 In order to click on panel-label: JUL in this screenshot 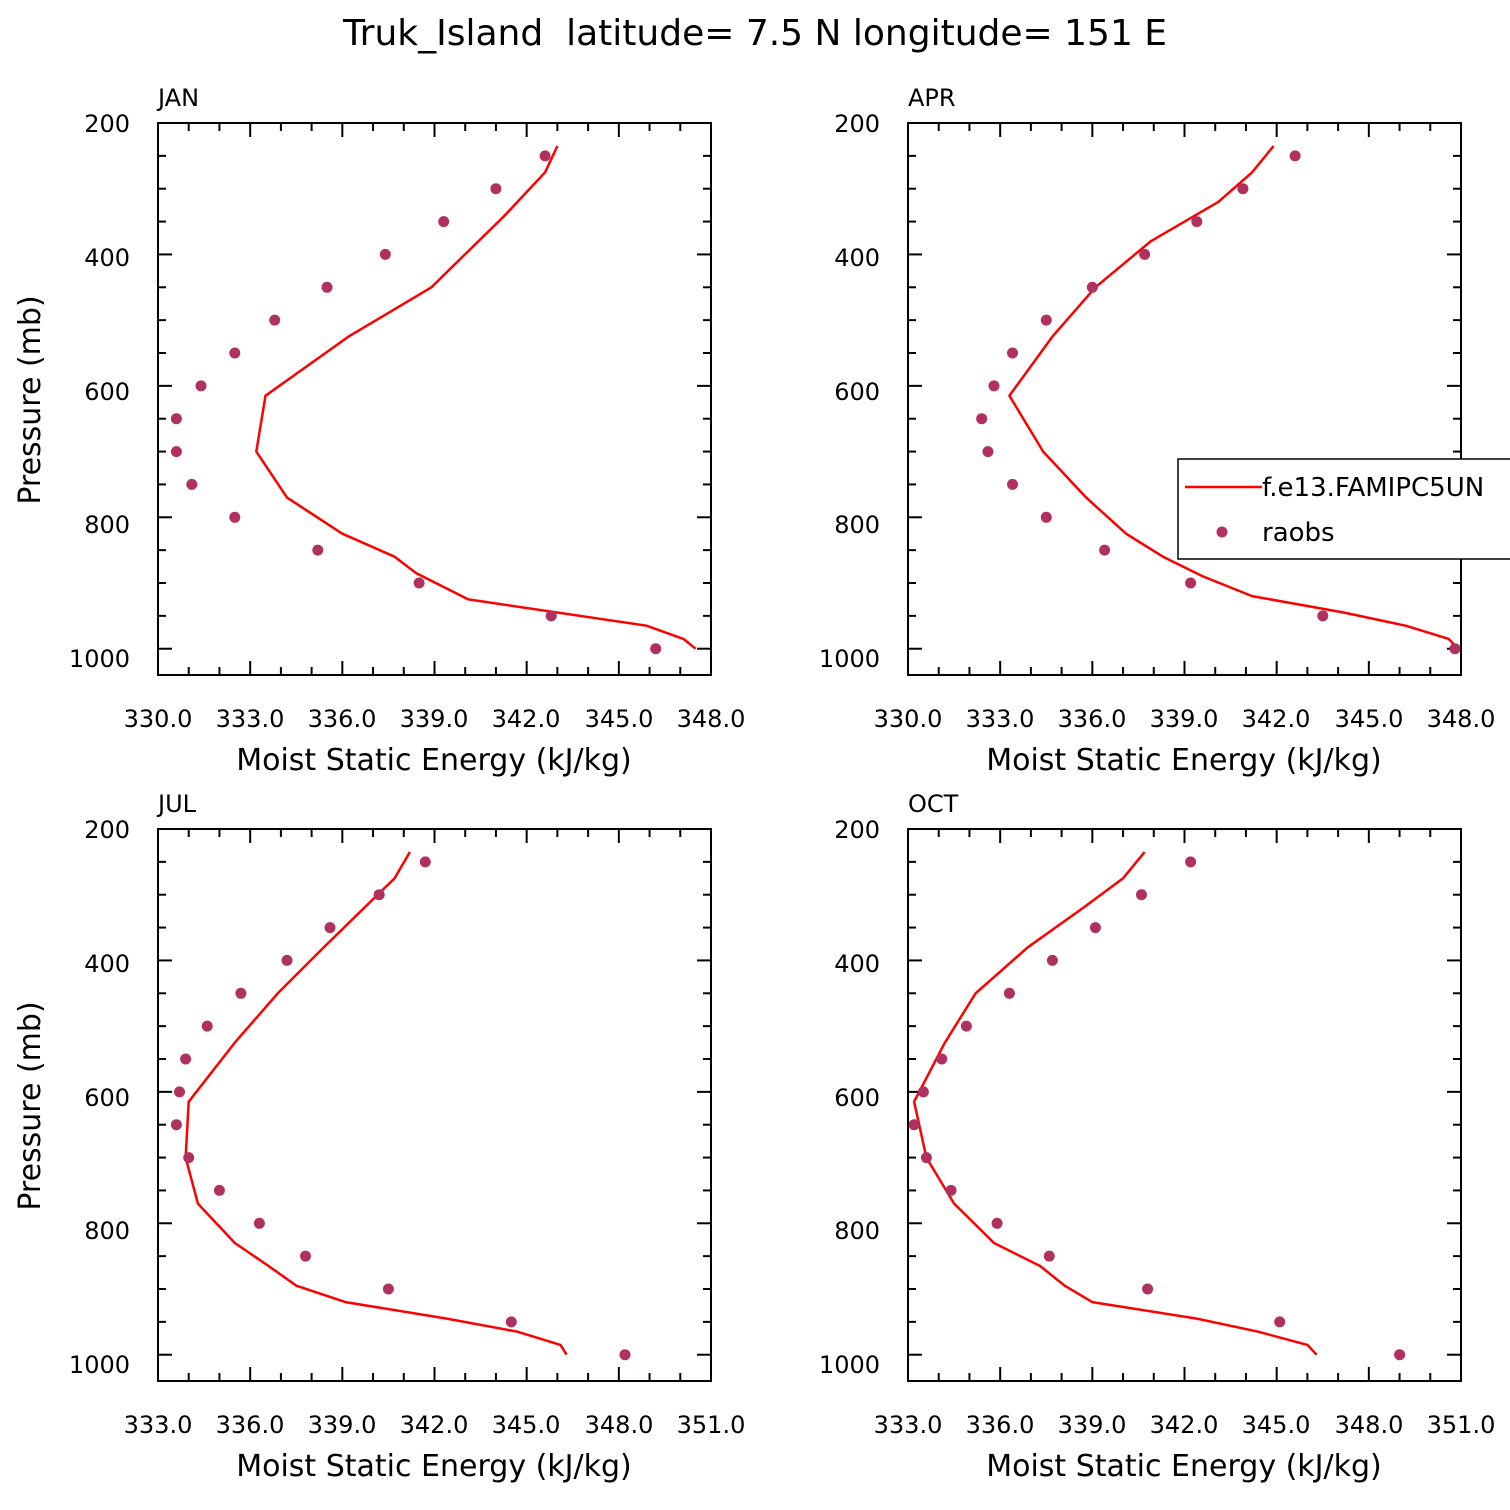, I will do `click(176, 804)`.